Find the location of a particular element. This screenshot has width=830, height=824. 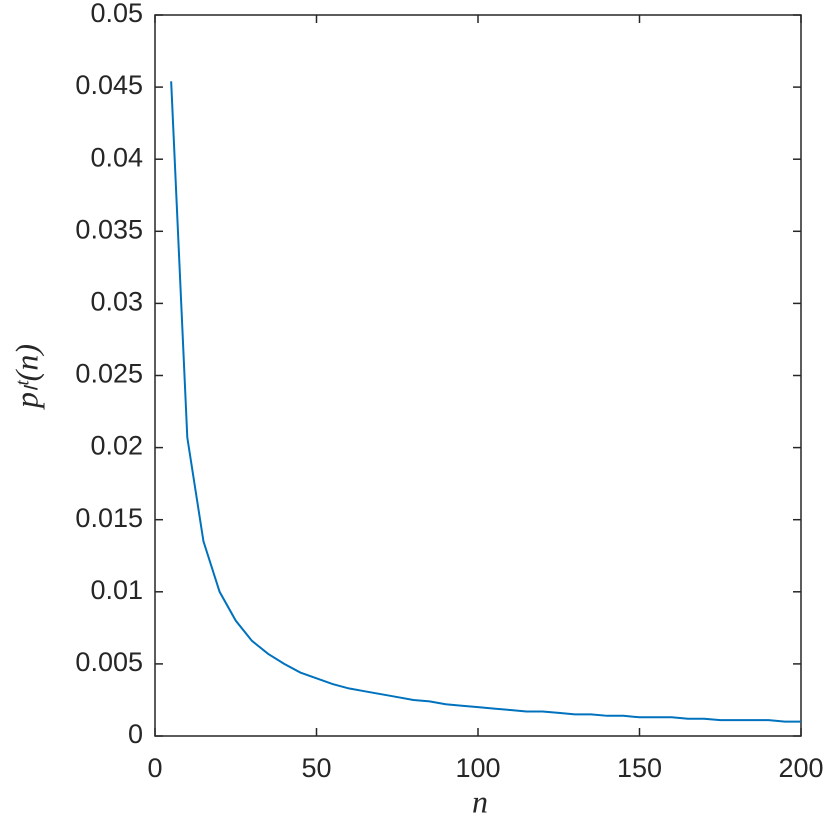

y-tick-label: 0.005 is located at coordinates (109, 662).